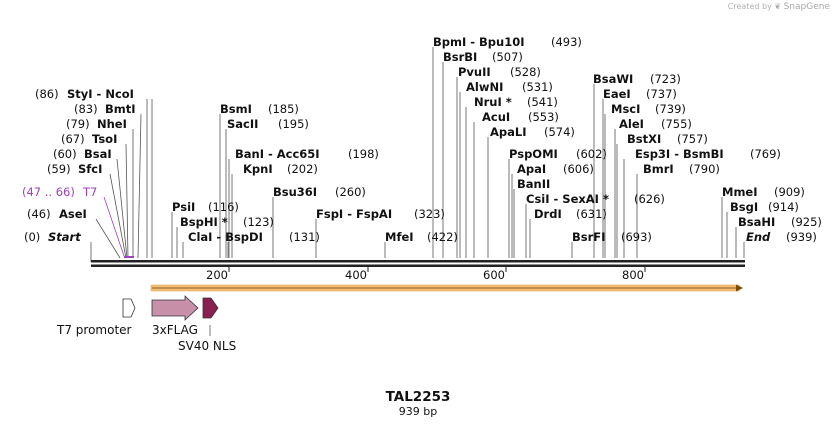 The width and height of the screenshot is (836, 427). Describe the element at coordinates (484, 87) in the screenshot. I see `site-name: AlwNI` at that location.